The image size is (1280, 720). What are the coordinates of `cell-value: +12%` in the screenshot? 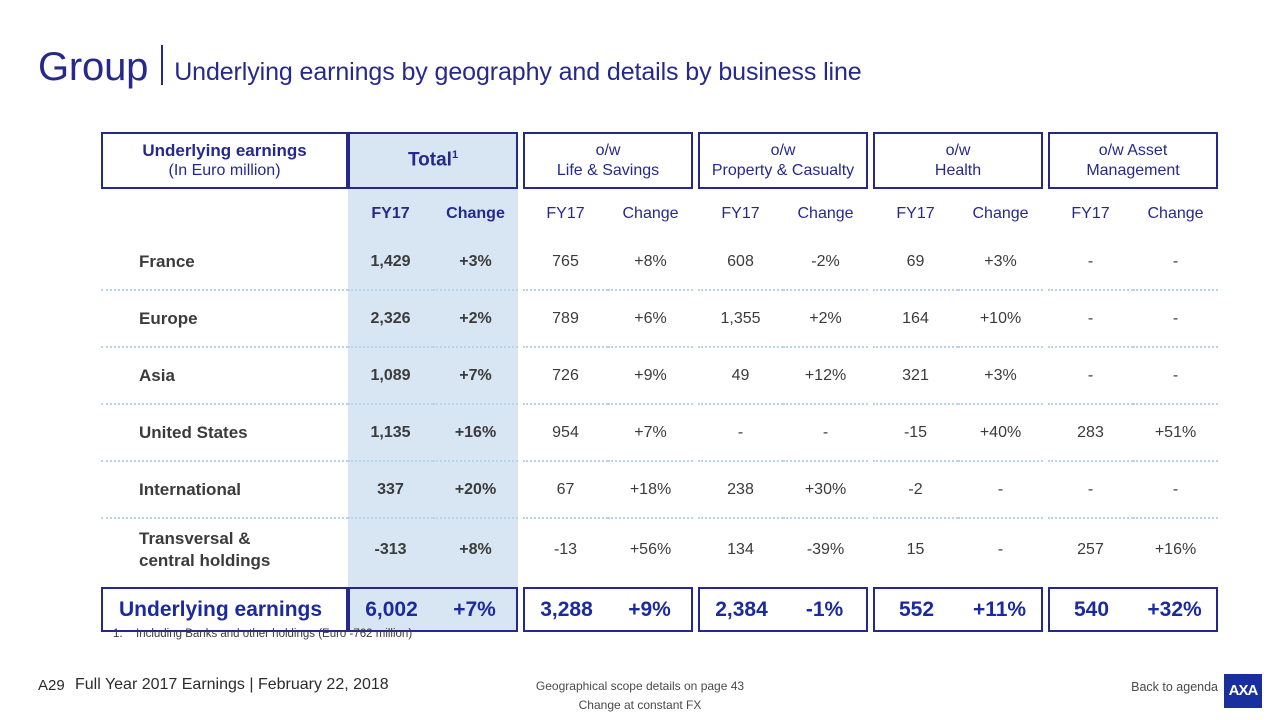 It's located at (825, 375).